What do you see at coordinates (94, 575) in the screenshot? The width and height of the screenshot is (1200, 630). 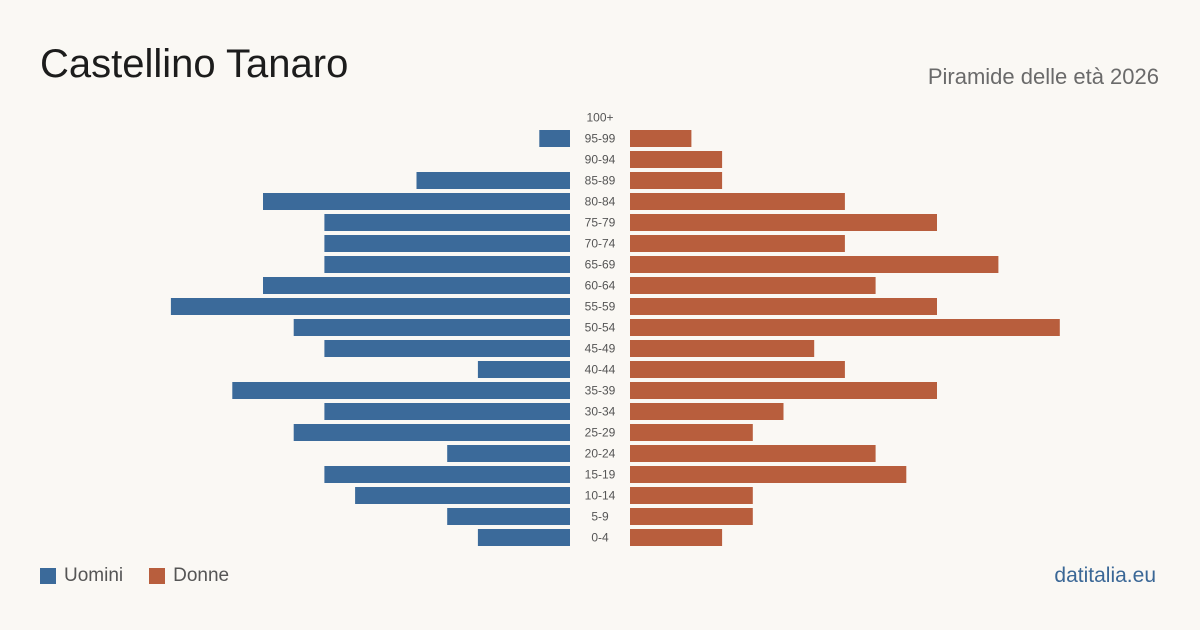 I see `legend-label-men: Uomini` at bounding box center [94, 575].